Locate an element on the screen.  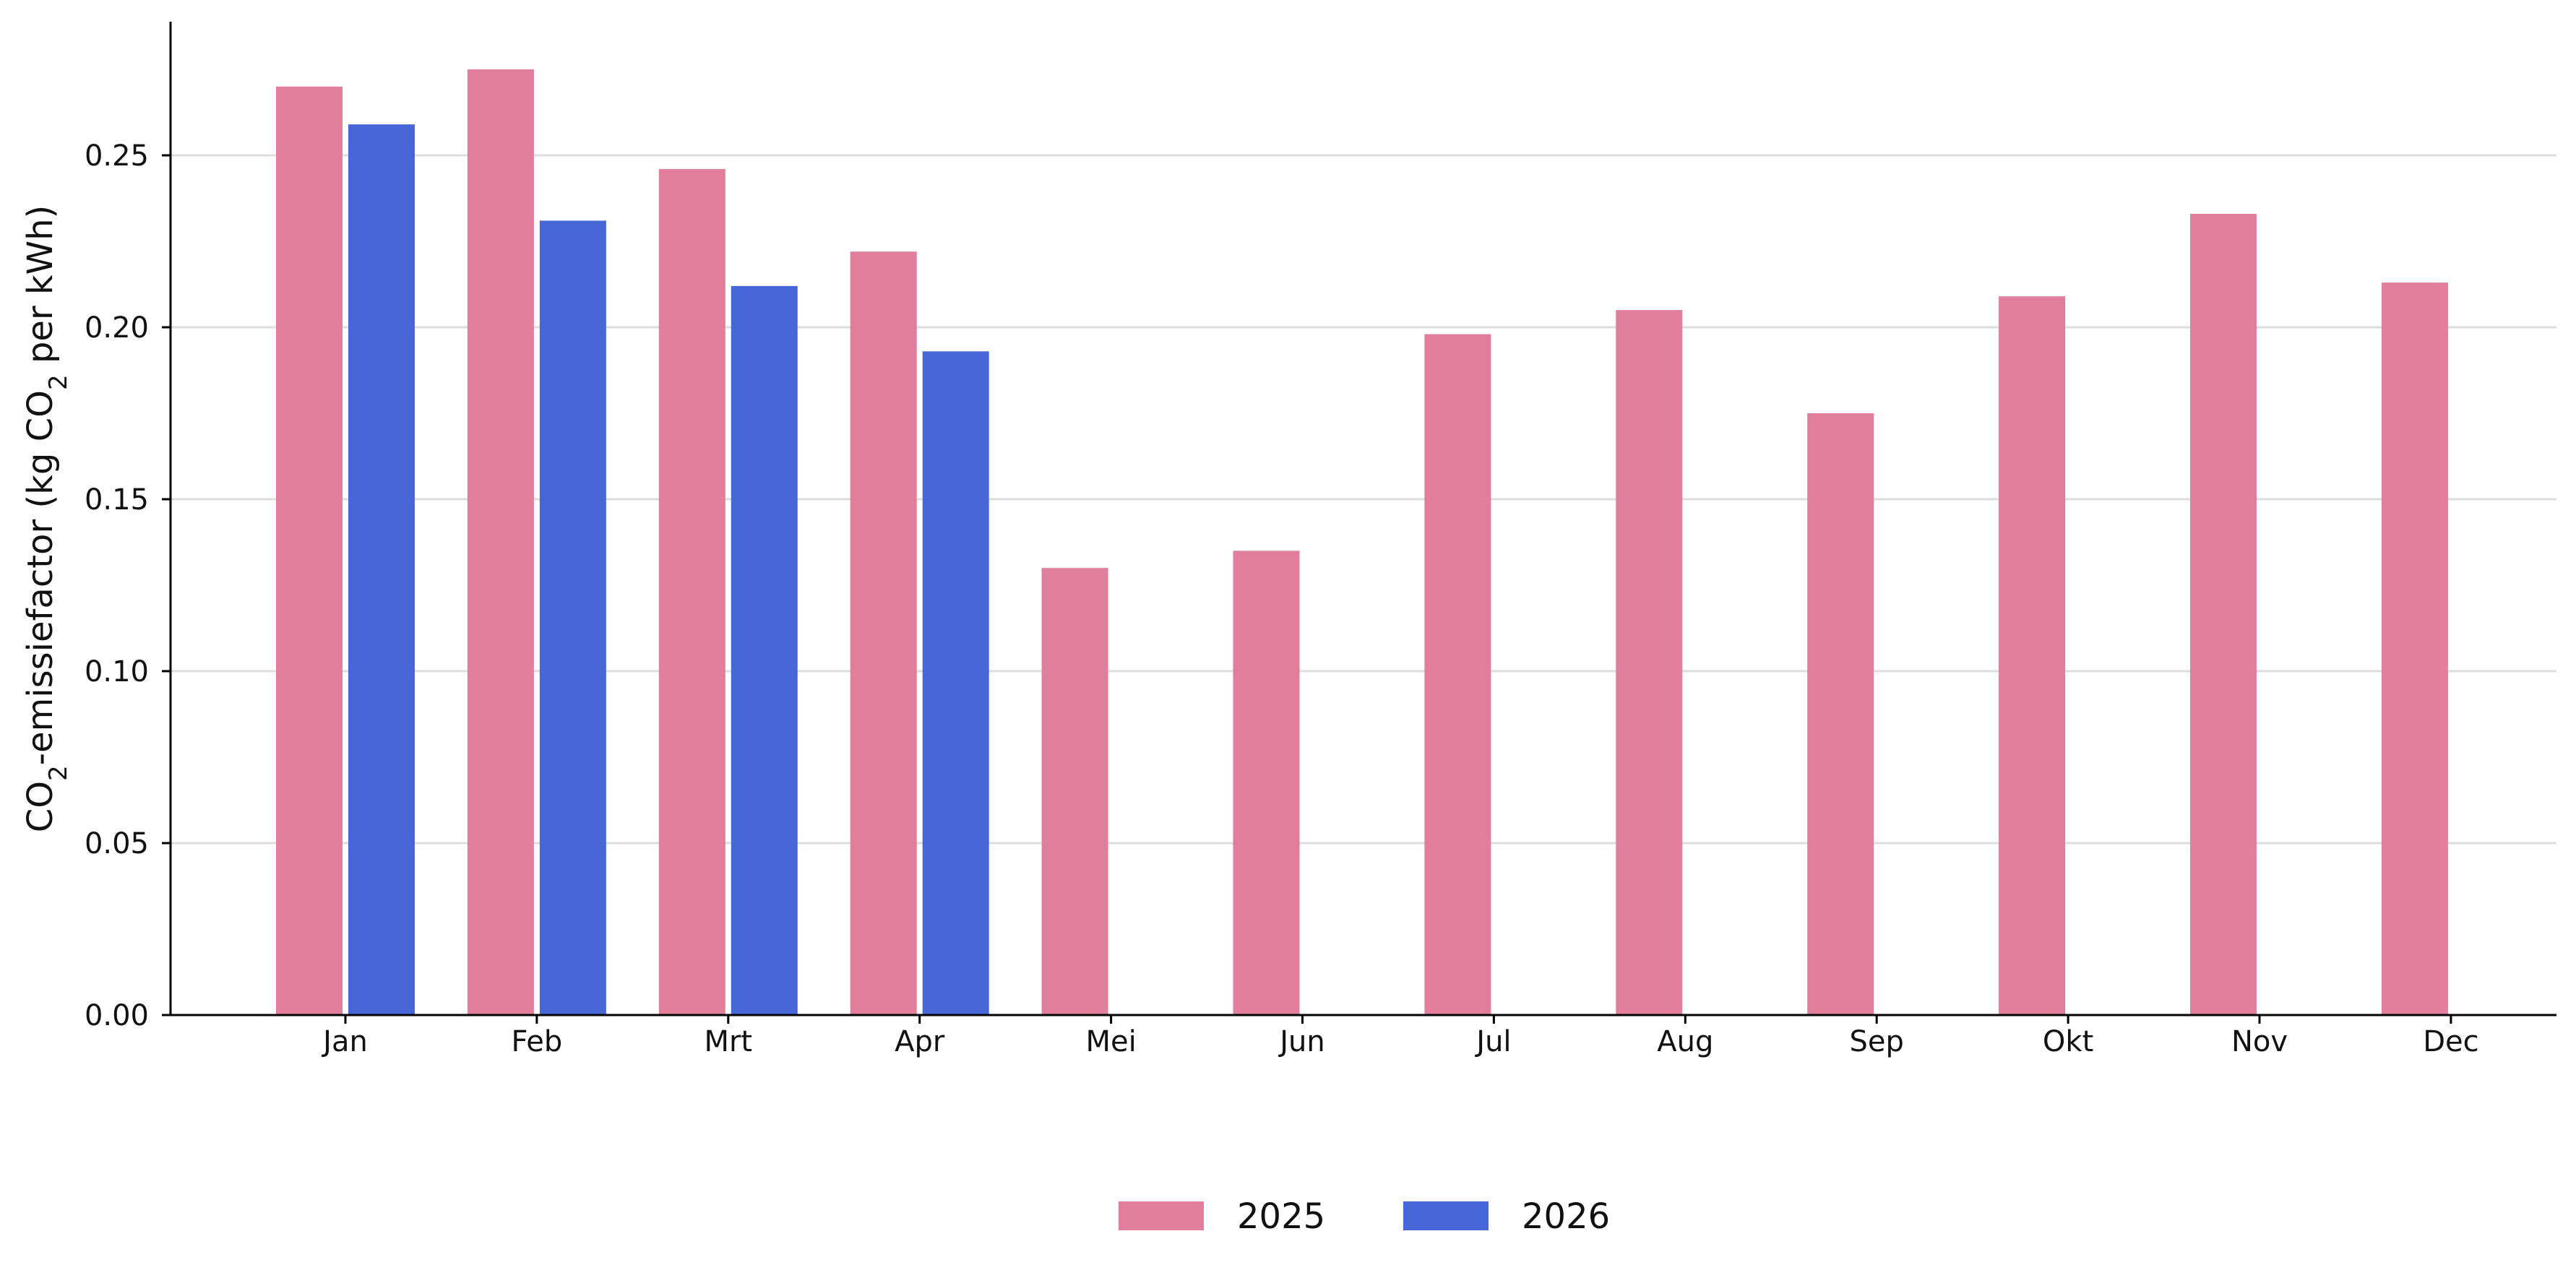
bar-2025-jul is located at coordinates (1457, 674).